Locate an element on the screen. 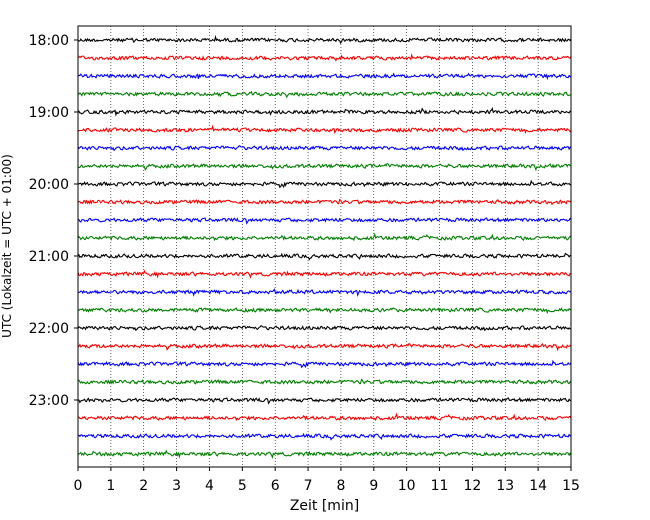  x-tick-label: 3 is located at coordinates (176, 486).